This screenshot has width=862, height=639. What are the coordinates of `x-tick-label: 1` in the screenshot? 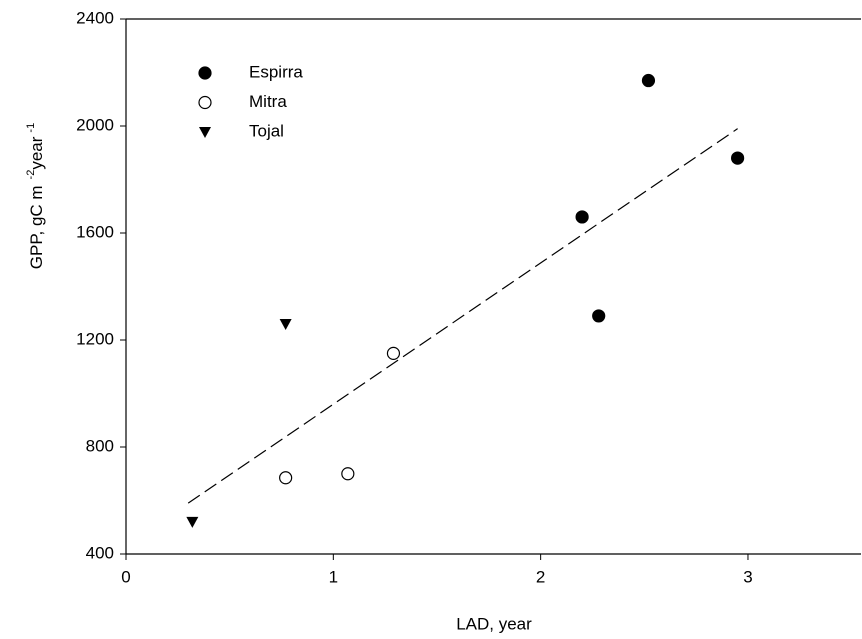 It's located at (333, 576).